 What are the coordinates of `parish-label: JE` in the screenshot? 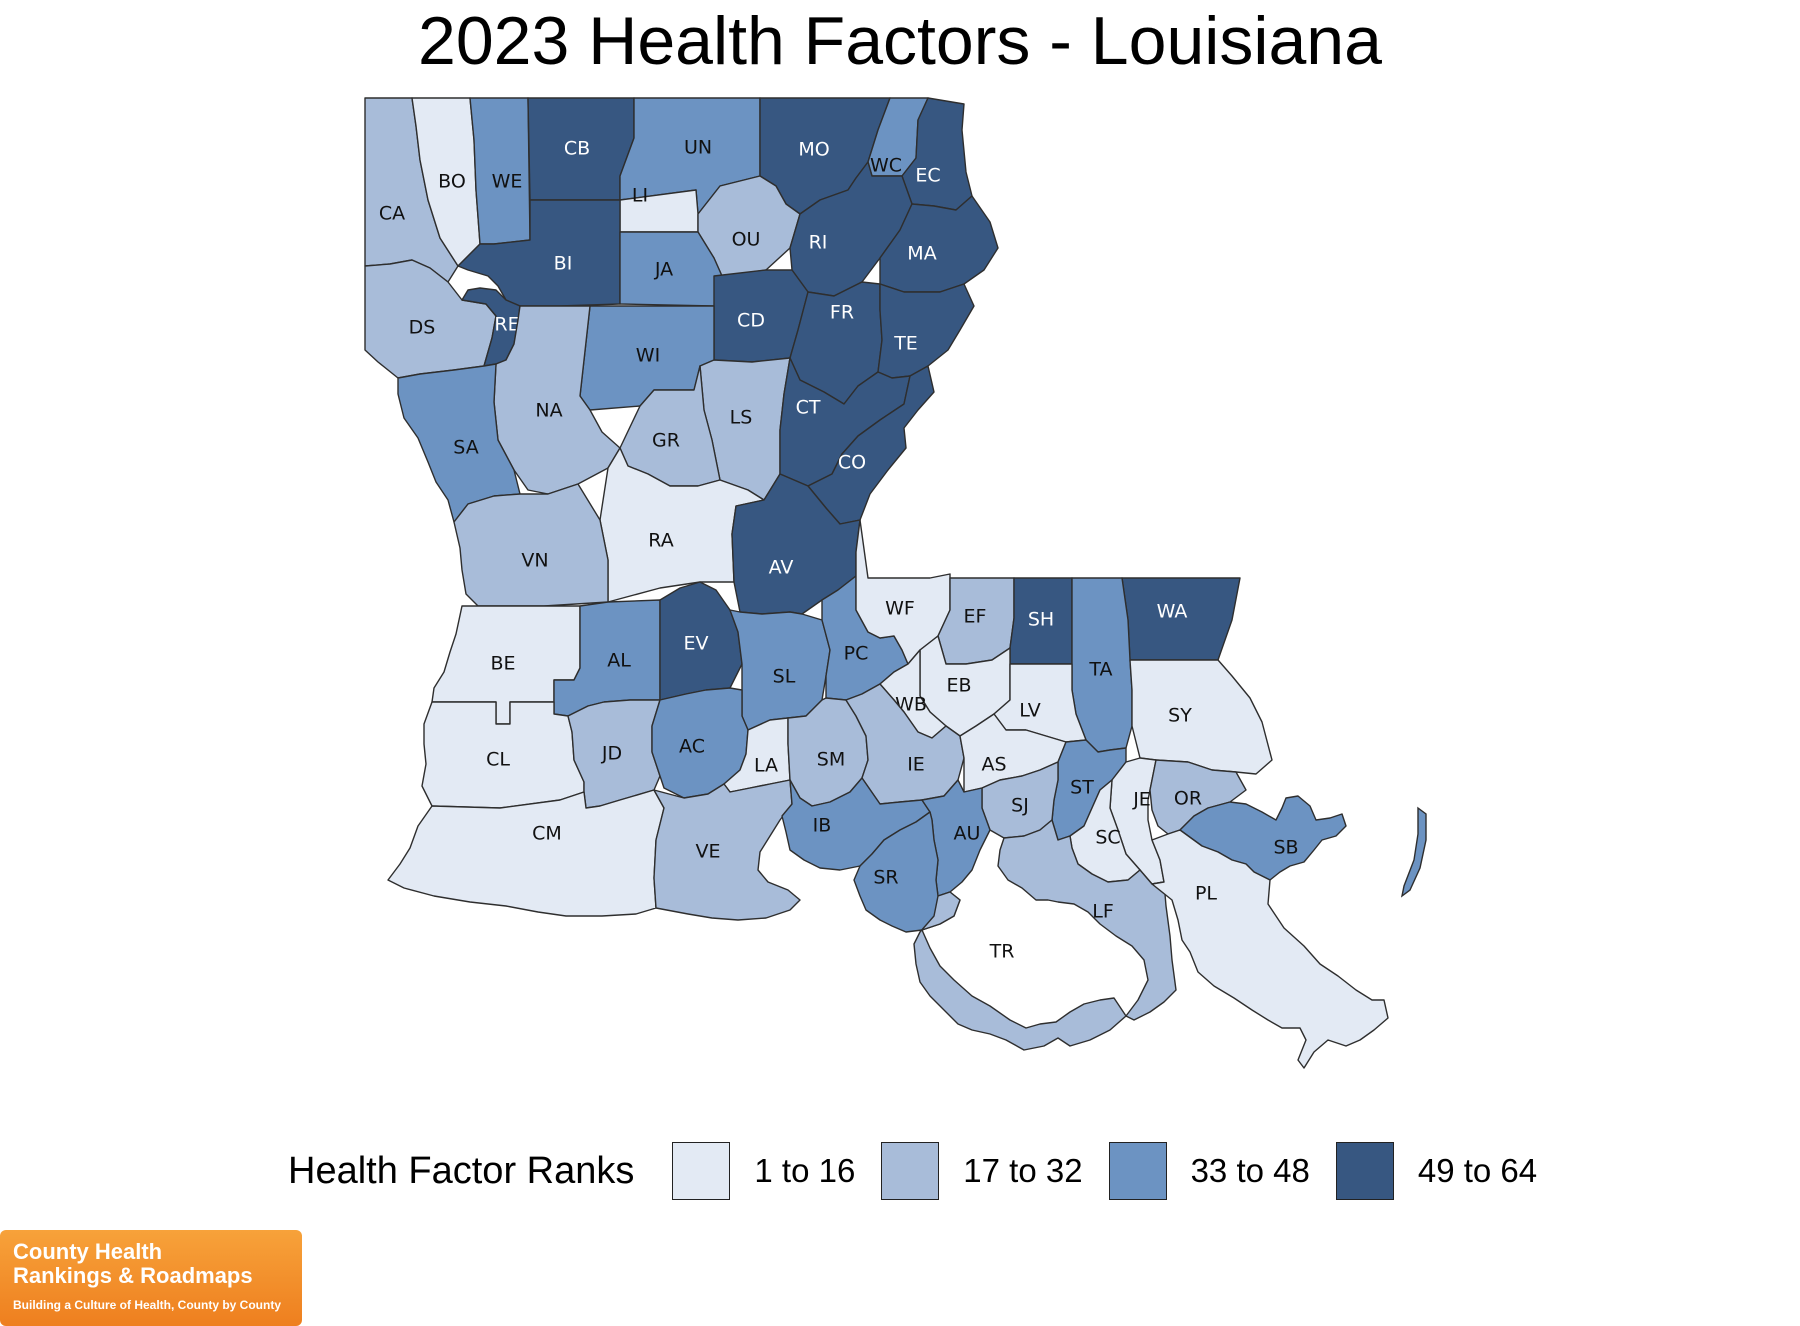 It's located at (1141, 800).